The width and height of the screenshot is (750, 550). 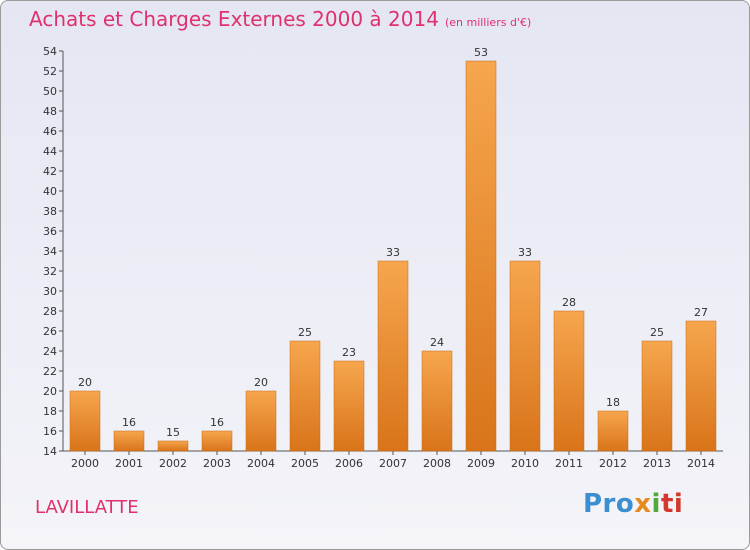 I want to click on x-tick-label: 2010, so click(x=525, y=463).